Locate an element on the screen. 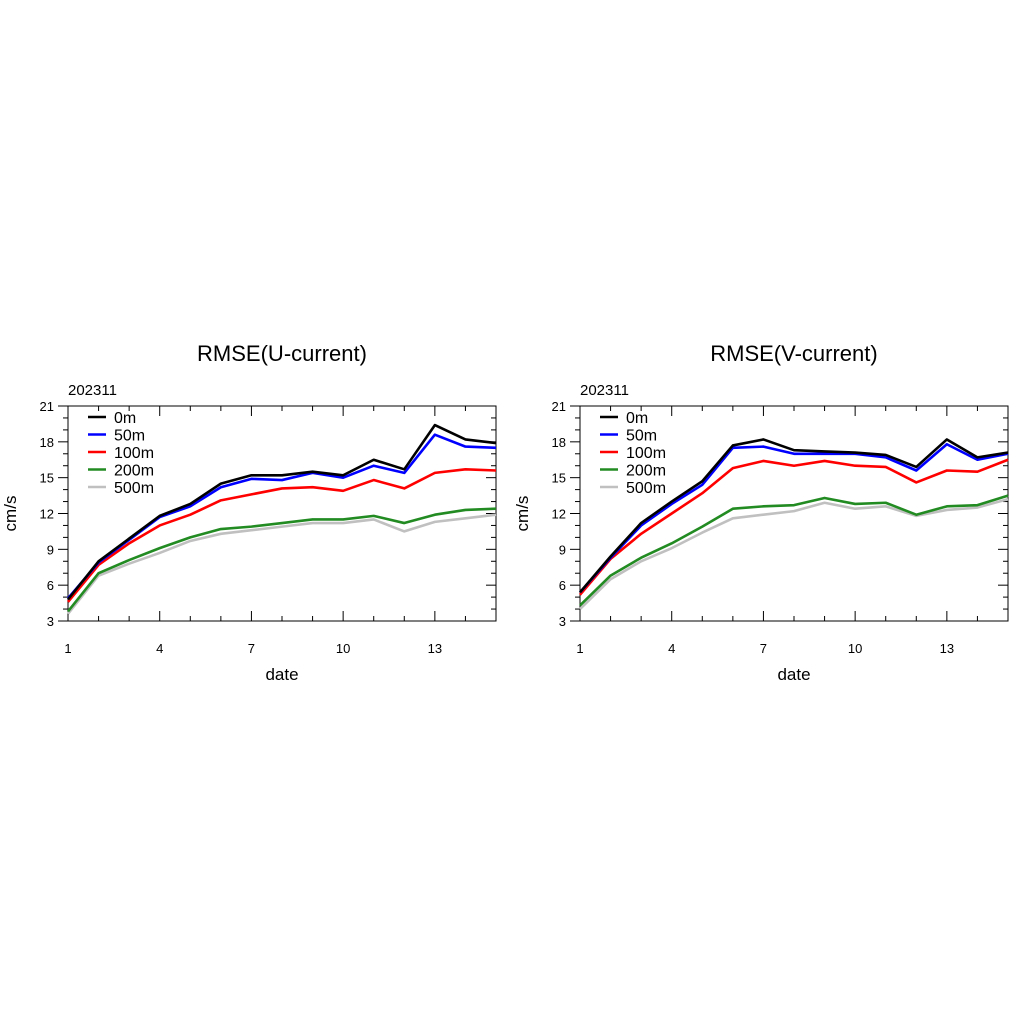 The image size is (1024, 1024). chart-title: RMSE(V-current) is located at coordinates (793, 353).